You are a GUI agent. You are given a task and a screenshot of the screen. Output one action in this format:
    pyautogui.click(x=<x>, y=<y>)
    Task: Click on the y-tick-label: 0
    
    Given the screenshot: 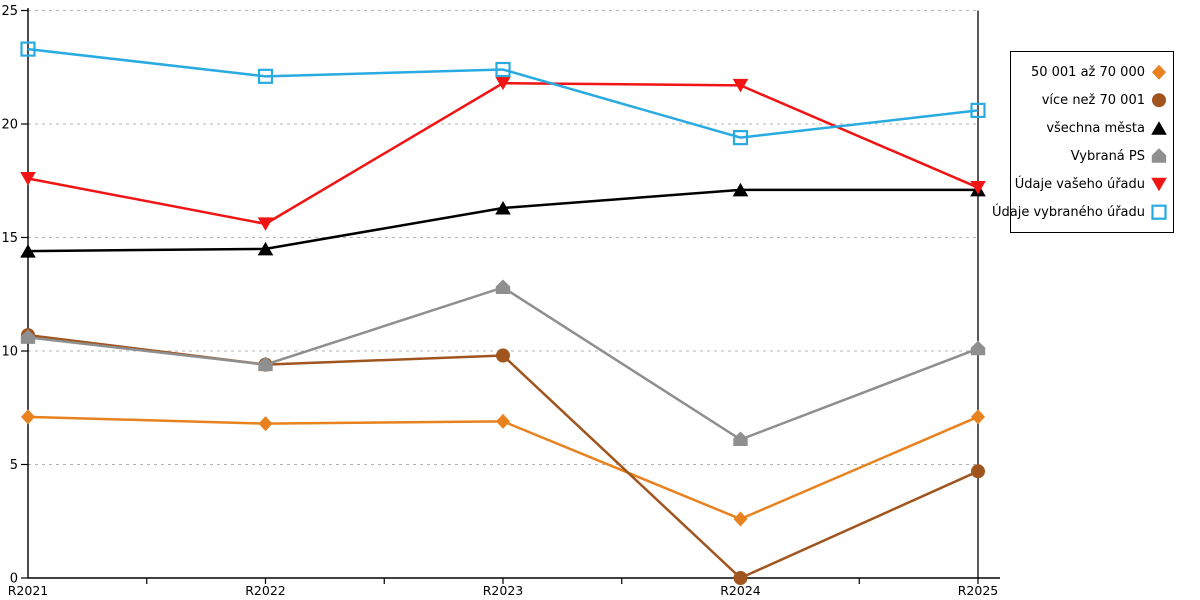 What is the action you would take?
    pyautogui.click(x=14, y=579)
    